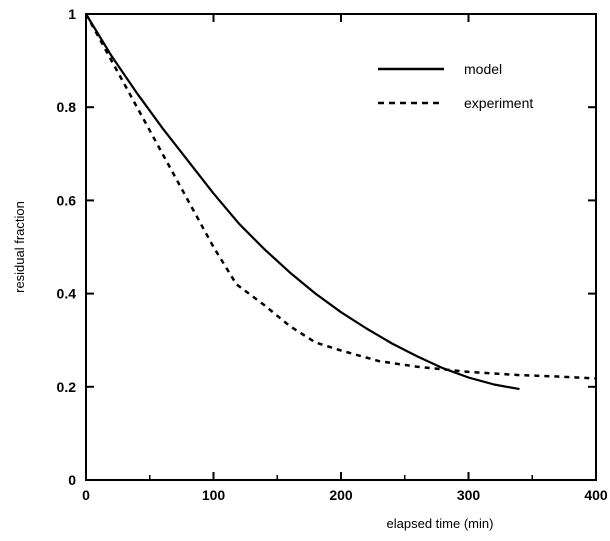 This screenshot has width=610, height=541. I want to click on legend-model-label: model, so click(483, 69).